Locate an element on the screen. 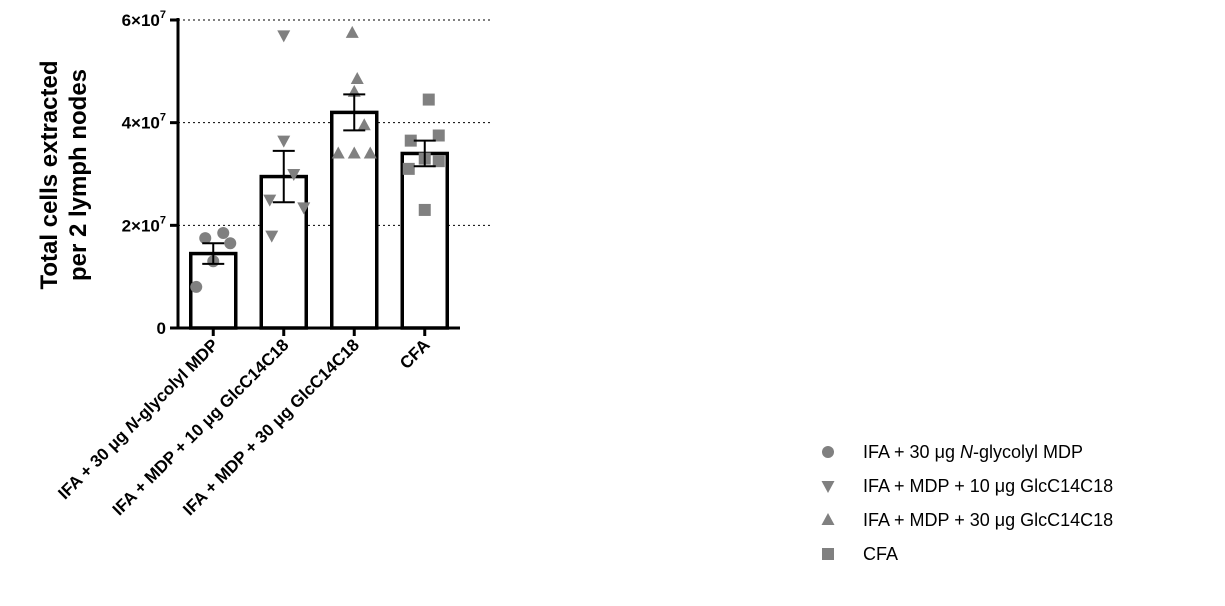 Image resolution: width=1225 pixels, height=606 pixels. x-tick-label-4: CFA is located at coordinates (414, 353).